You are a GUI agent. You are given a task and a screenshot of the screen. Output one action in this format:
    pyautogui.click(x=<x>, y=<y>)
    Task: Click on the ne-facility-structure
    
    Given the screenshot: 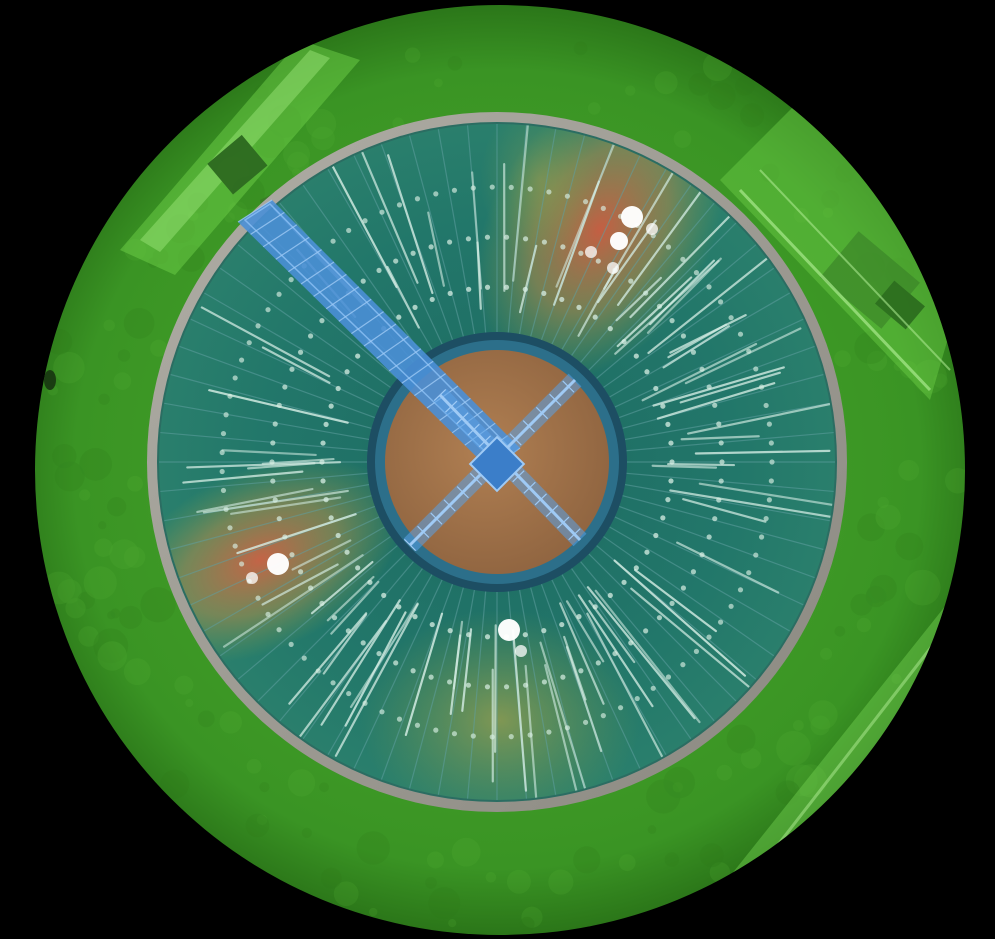 What is the action you would take?
    pyautogui.click(x=842, y=250)
    